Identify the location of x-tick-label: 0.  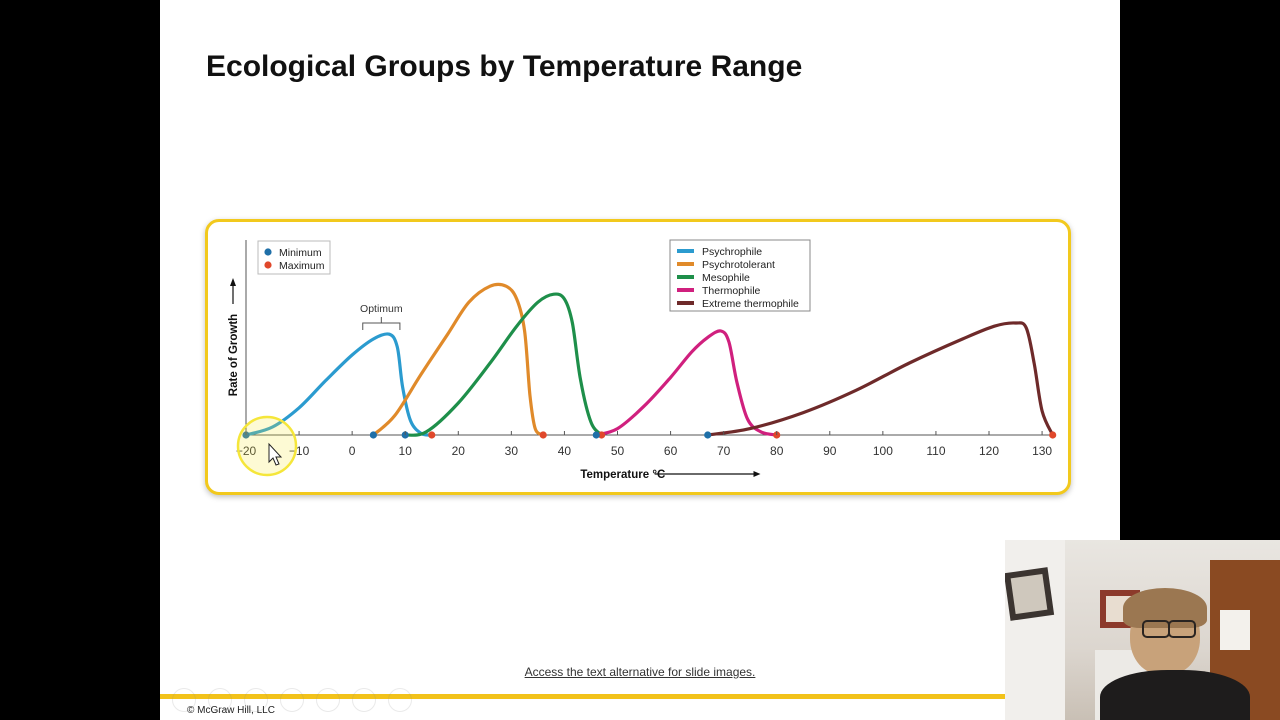
(352, 451).